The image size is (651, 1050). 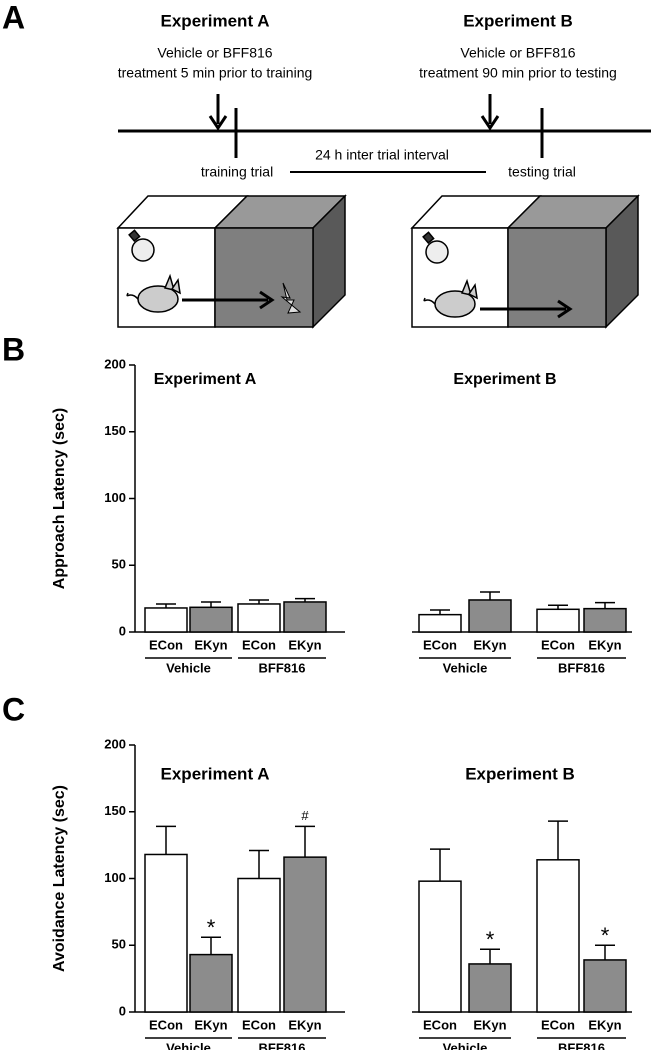 I want to click on trial-label: training trial, so click(x=237, y=172).